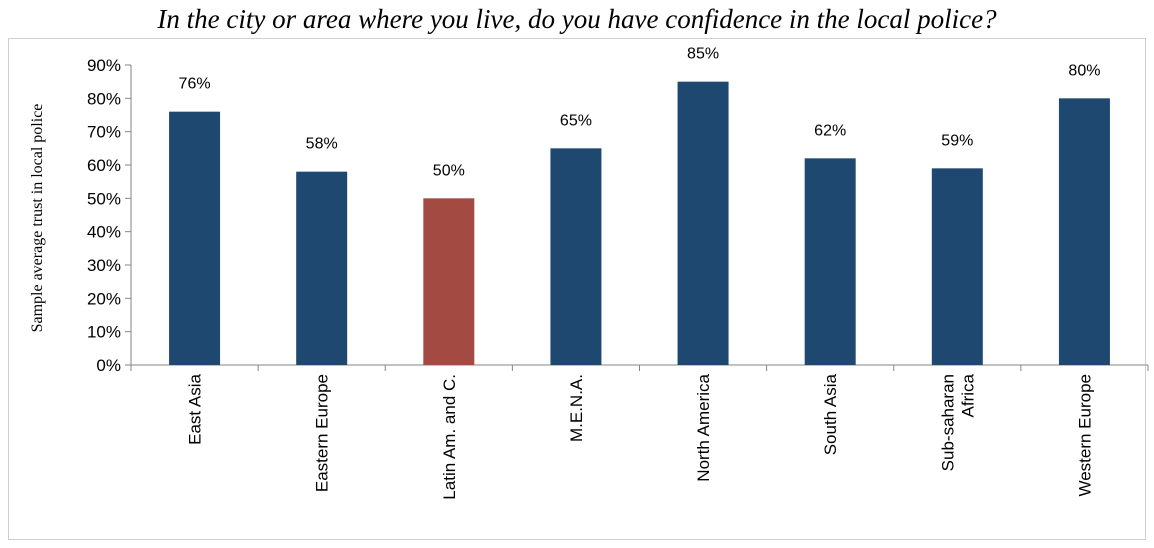 The image size is (1154, 548). I want to click on category-label-line: North America, so click(703, 427).